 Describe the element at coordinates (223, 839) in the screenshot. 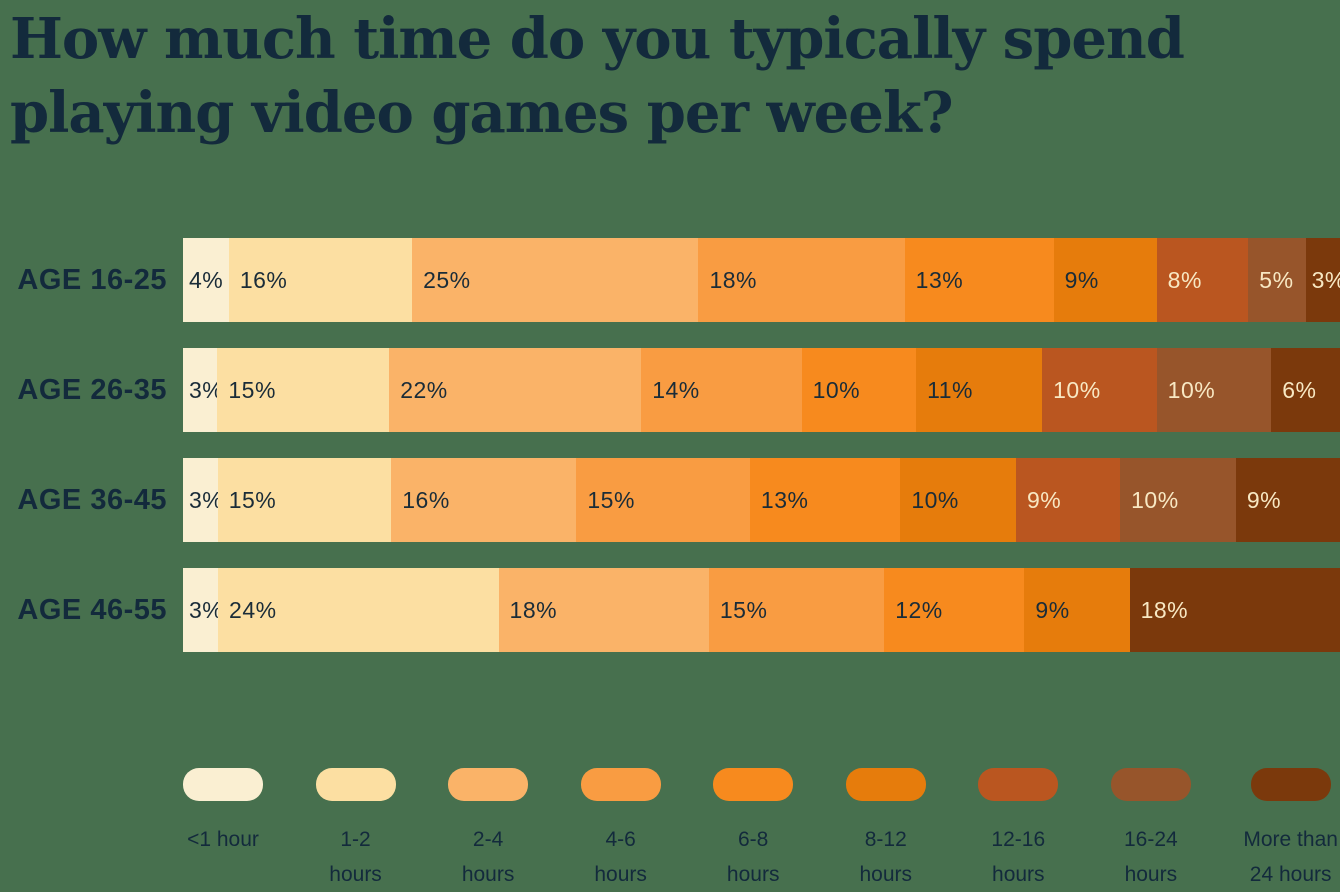

I see `legend-label-line: <1 hour` at that location.